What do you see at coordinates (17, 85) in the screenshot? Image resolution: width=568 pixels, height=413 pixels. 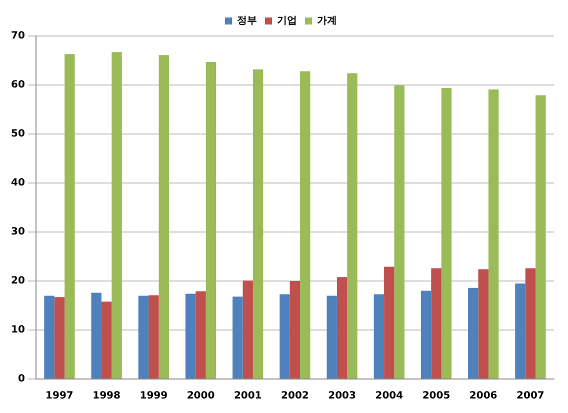 I see `y-tick-label: 60` at bounding box center [17, 85].